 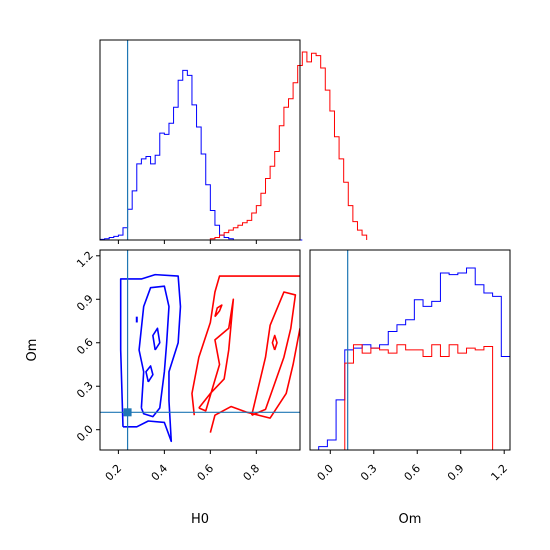 What do you see at coordinates (499, 473) in the screenshot?
I see `om-hist-tick-label: 1.2` at bounding box center [499, 473].